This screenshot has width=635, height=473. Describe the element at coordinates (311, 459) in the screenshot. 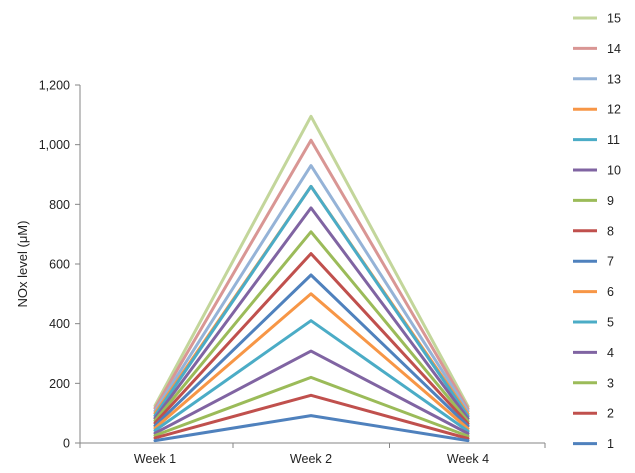

I see `x-tick-label: Week 2` at that location.